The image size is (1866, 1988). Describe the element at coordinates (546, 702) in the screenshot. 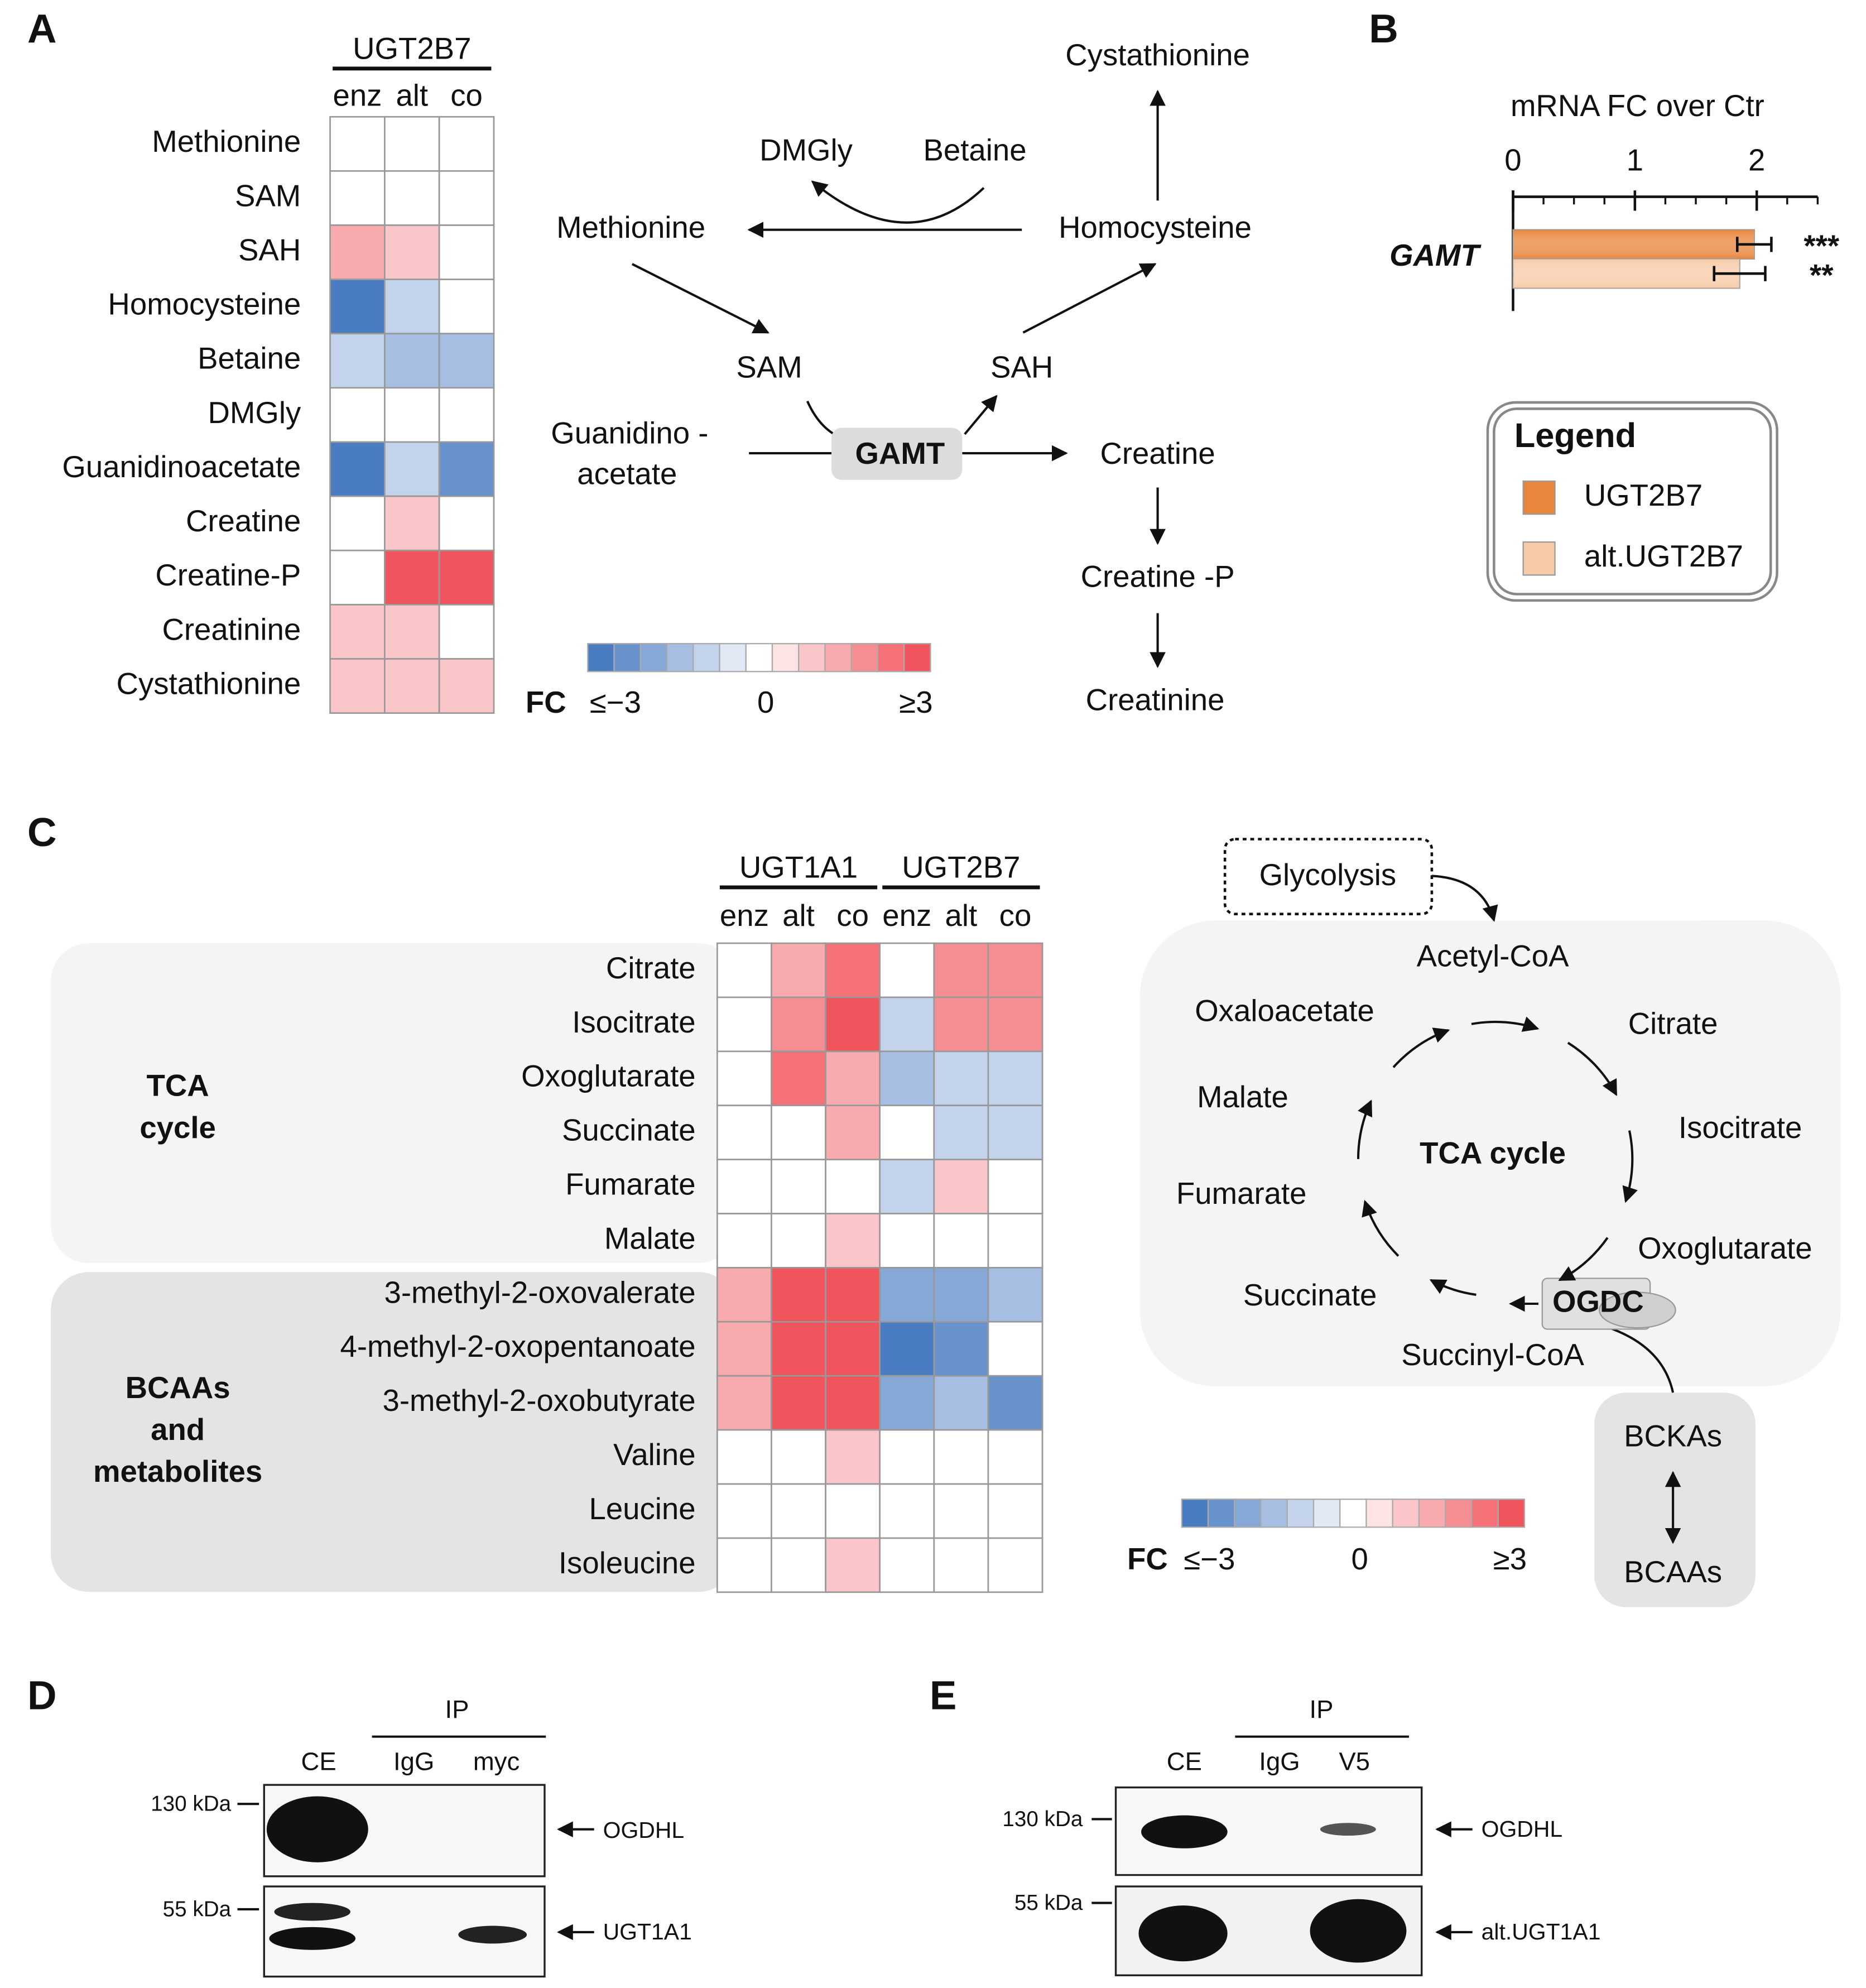

I see `colorbar-title: FC` at that location.